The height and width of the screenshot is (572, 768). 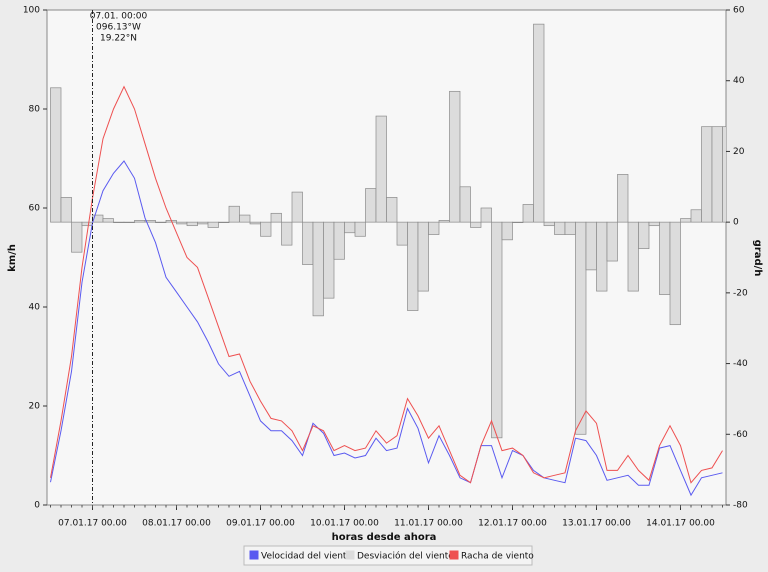 I want to click on legend, so click(x=388, y=555).